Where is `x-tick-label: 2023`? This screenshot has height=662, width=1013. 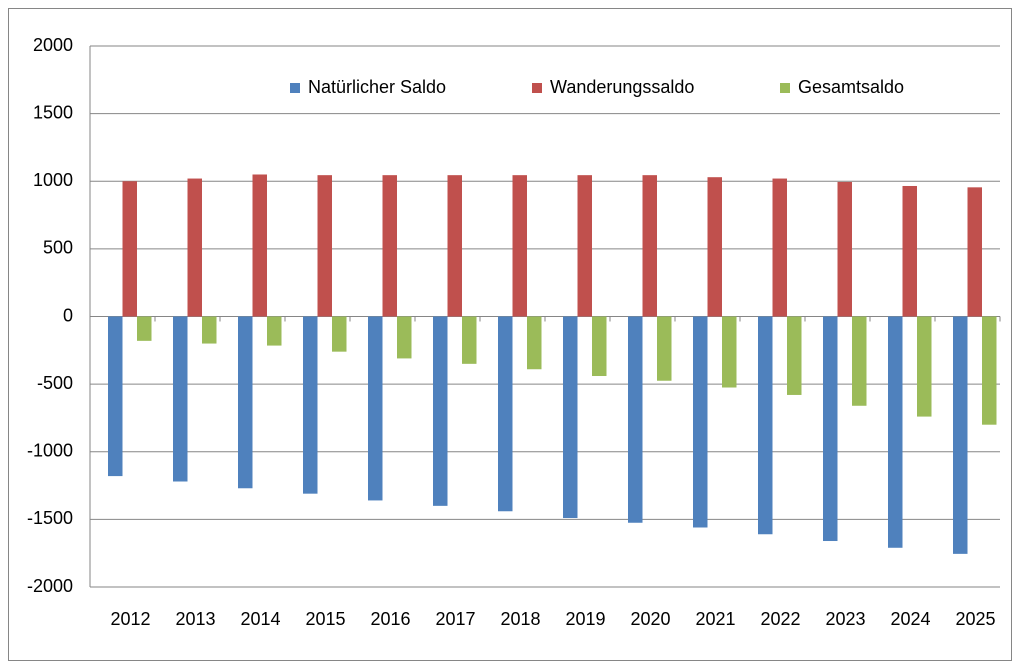
x-tick-label: 2023 is located at coordinates (845, 619).